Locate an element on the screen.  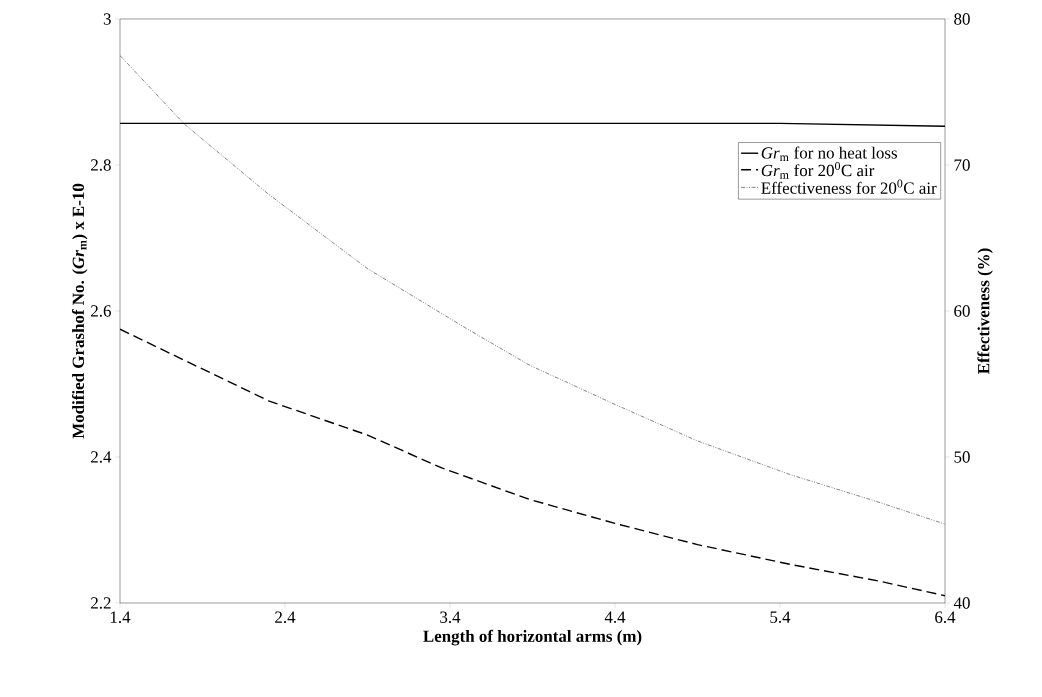
y-tick-label: 2.6 is located at coordinates (101, 311).